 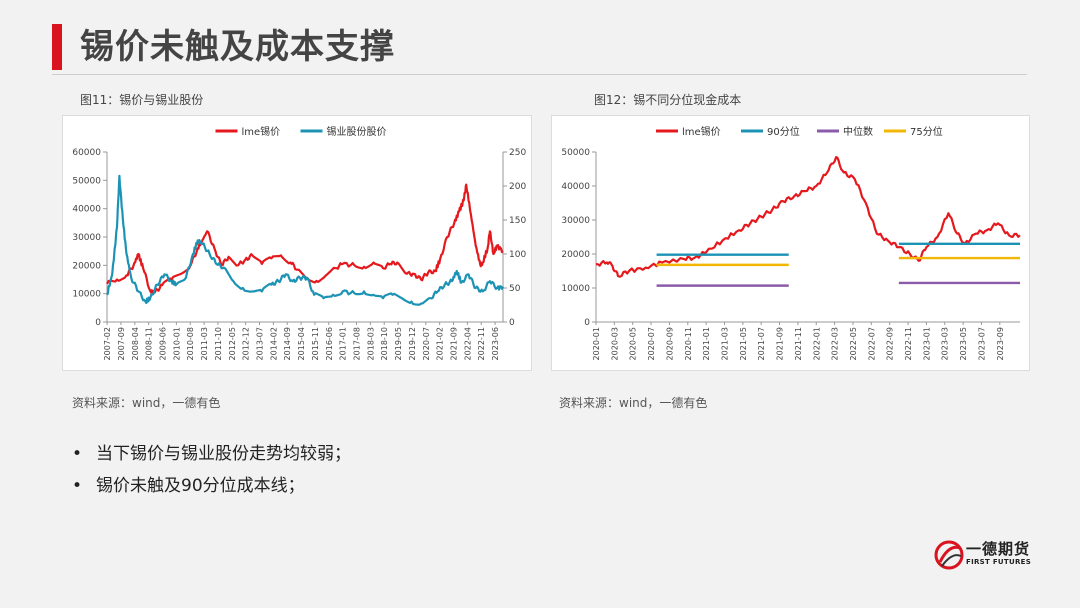 I want to click on legend-label: 中位数, so click(x=858, y=131).